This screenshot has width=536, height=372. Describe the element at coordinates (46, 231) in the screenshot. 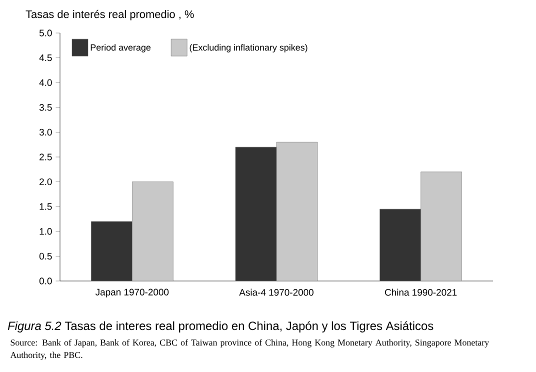

I see `y-tick-label: 1.0` at that location.